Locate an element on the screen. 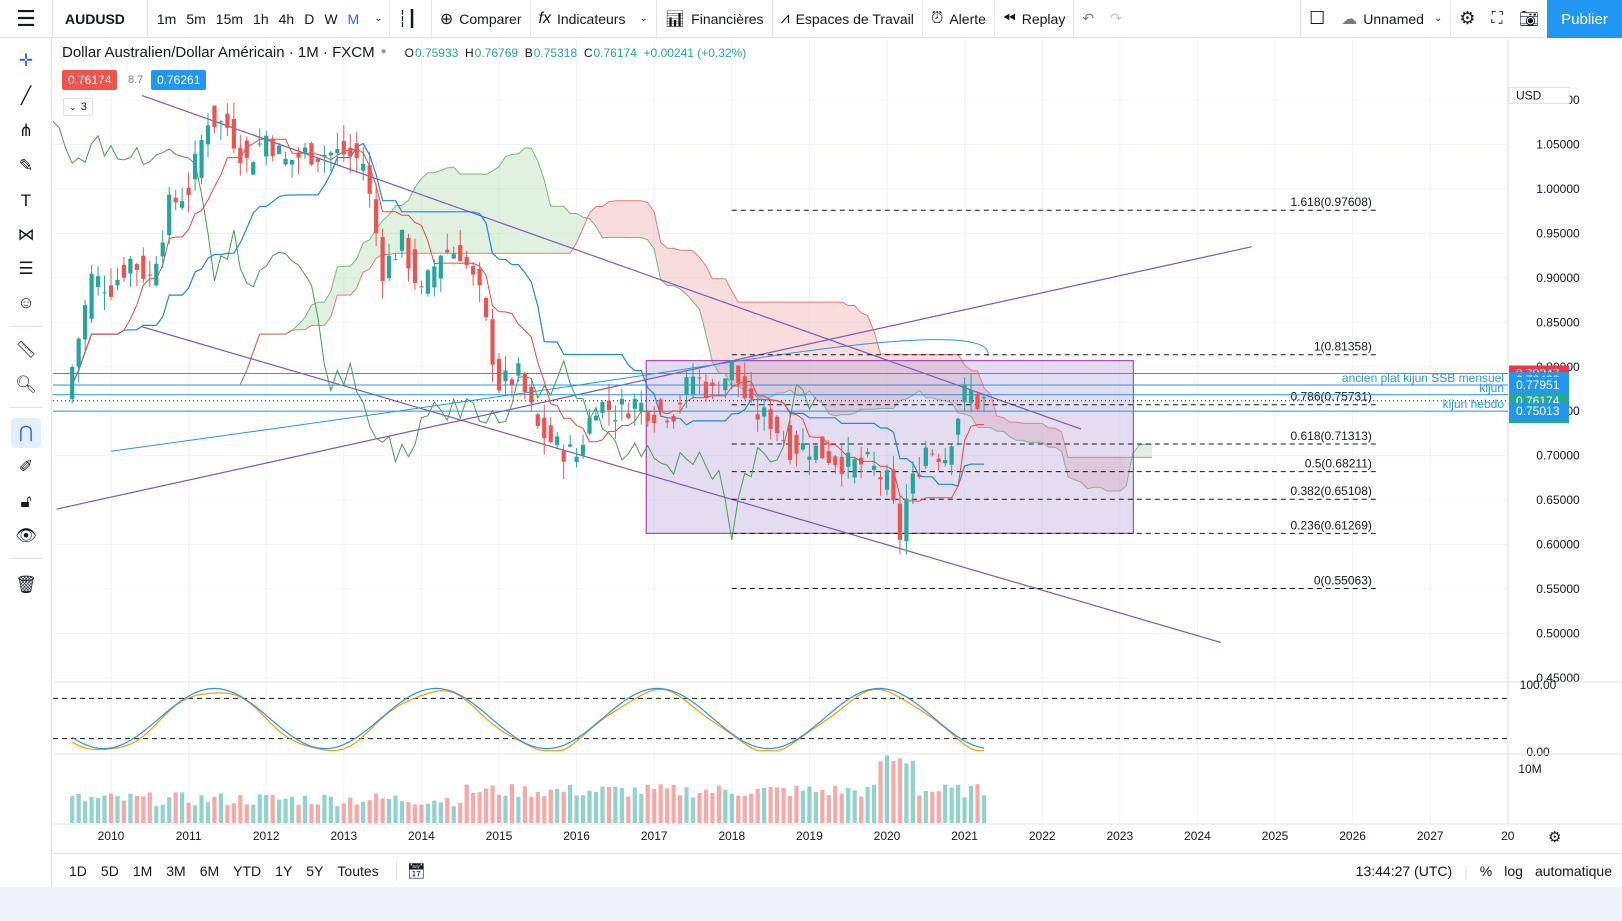  zoom-in-icon: 🔍︎ is located at coordinates (26, 384).